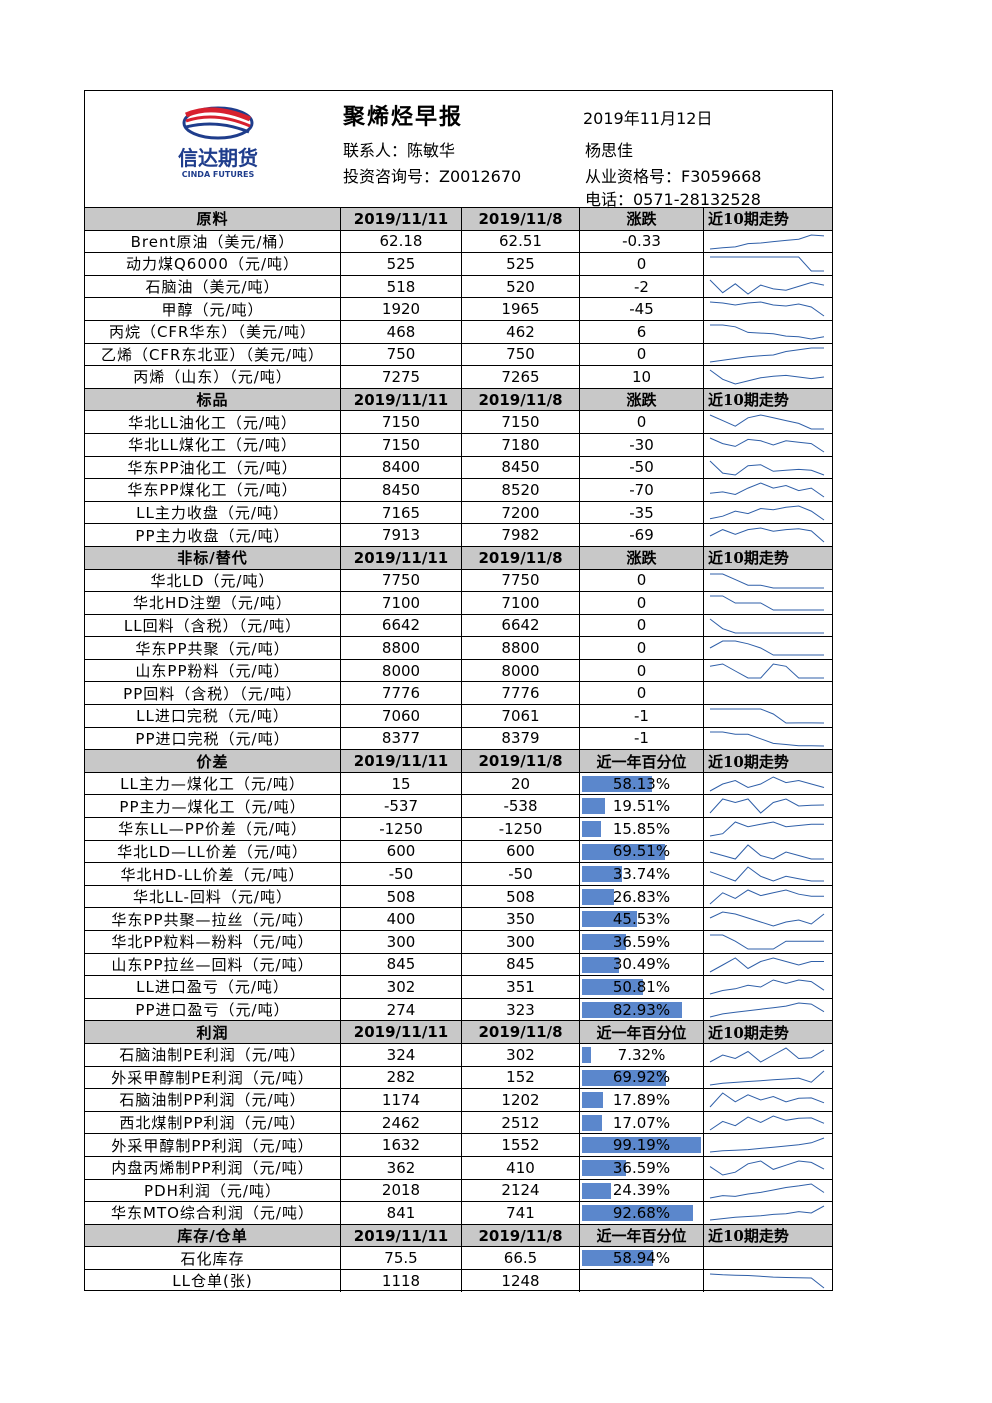  What do you see at coordinates (521, 851) in the screenshot?
I see `value-previous: 600` at bounding box center [521, 851].